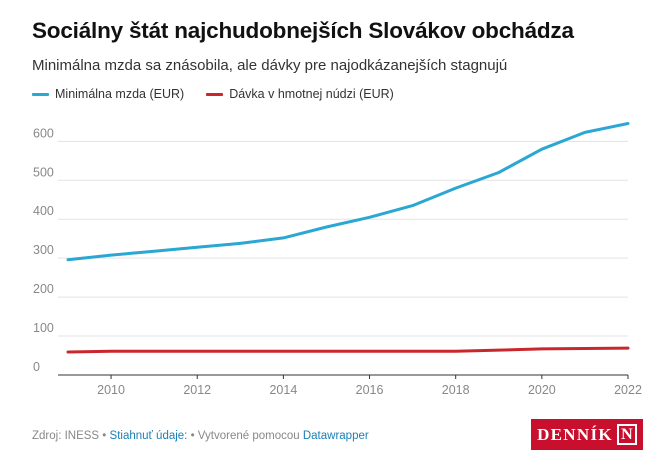  I want to click on y-tick-label: 100, so click(43, 328).